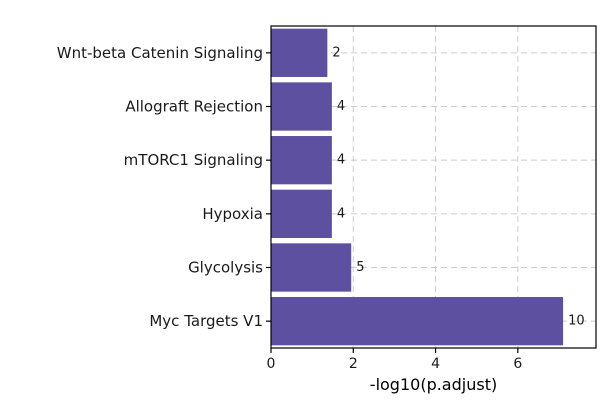 The height and width of the screenshot is (420, 610). Describe the element at coordinates (271, 364) in the screenshot. I see `x-tick-label-0: 0` at that location.